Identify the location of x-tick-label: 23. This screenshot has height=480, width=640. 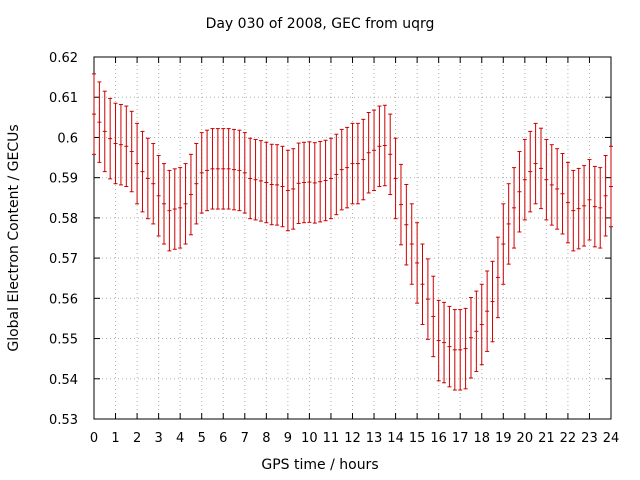
(589, 438).